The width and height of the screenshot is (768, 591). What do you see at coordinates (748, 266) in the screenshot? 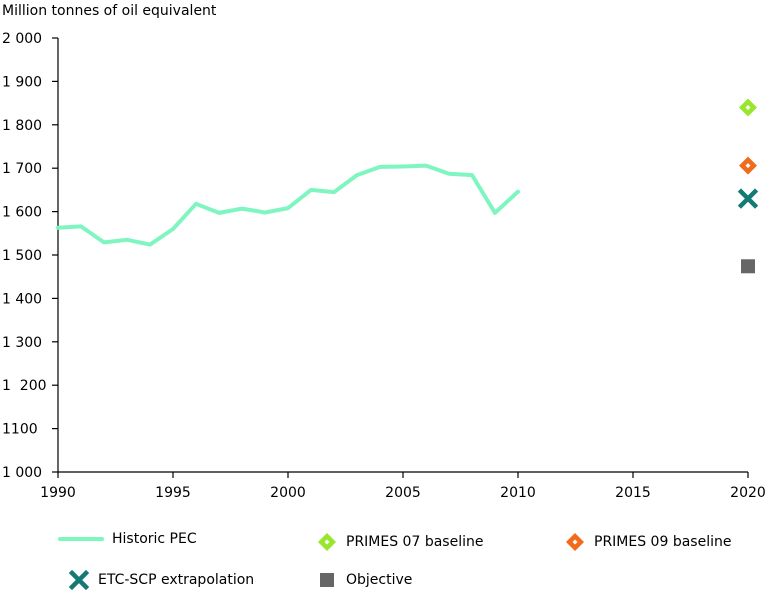
I see `data-point-square` at bounding box center [748, 266].